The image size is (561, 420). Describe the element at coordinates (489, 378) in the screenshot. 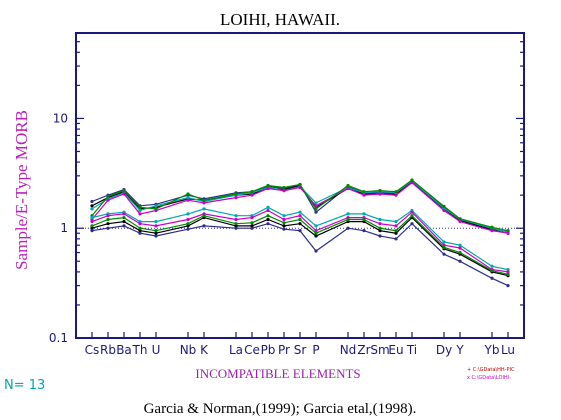

I see `legend-entry: x C:\GData\LOIHI-` at that location.